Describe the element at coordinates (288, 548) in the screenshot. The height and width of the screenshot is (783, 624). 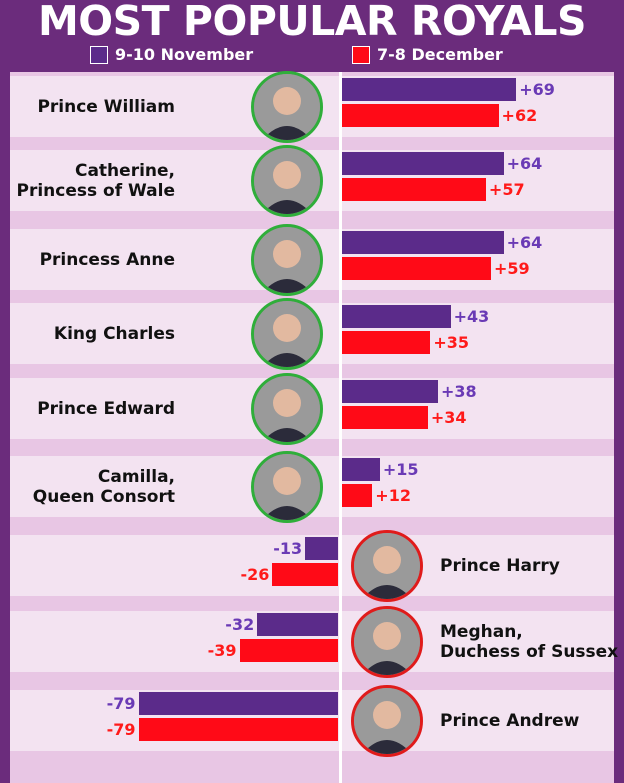
I see `value-label-november: -13` at that location.